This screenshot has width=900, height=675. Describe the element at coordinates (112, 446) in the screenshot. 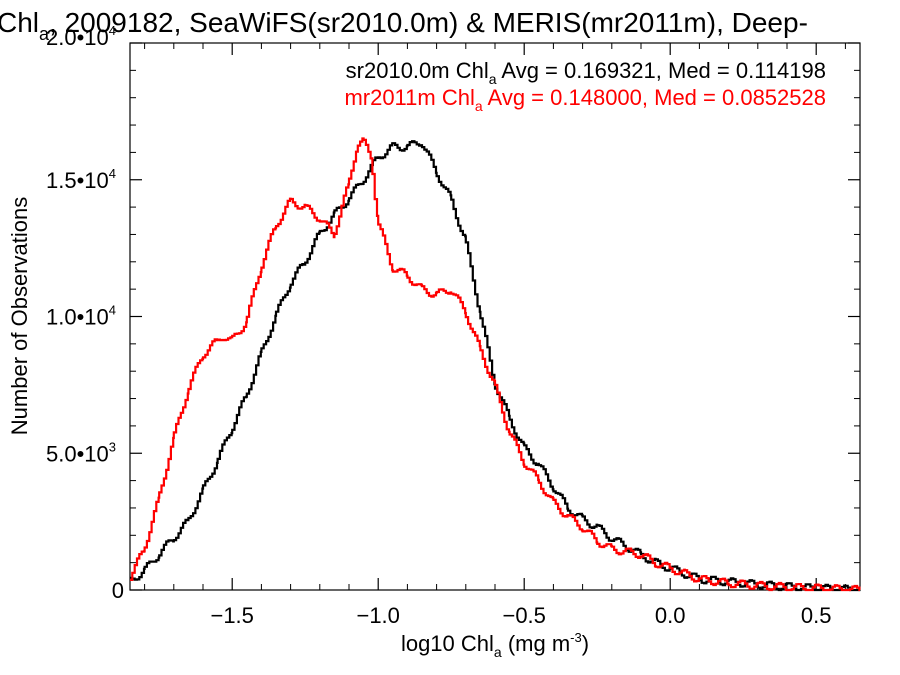

I see `y-tick-exponent: 3` at that location.